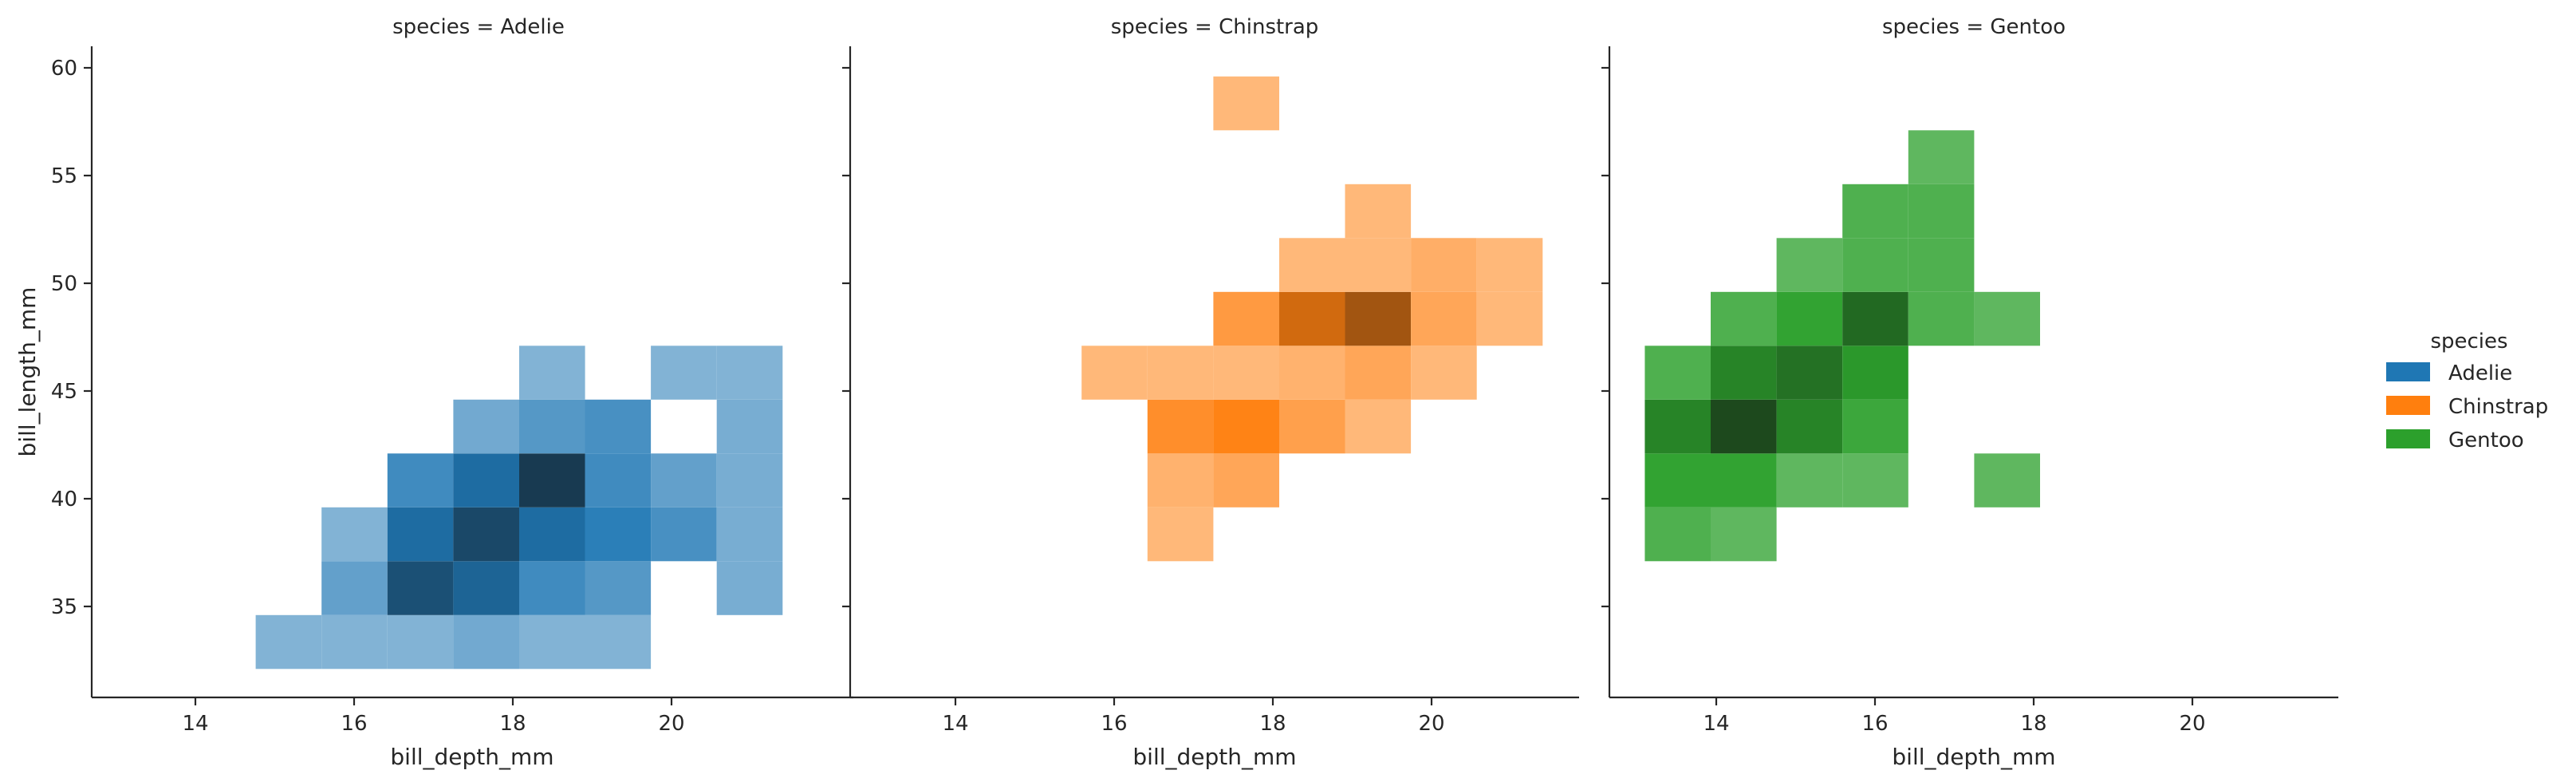 This screenshot has height=782, width=2576. Describe the element at coordinates (2468, 342) in the screenshot. I see `legend-title: species` at that location.